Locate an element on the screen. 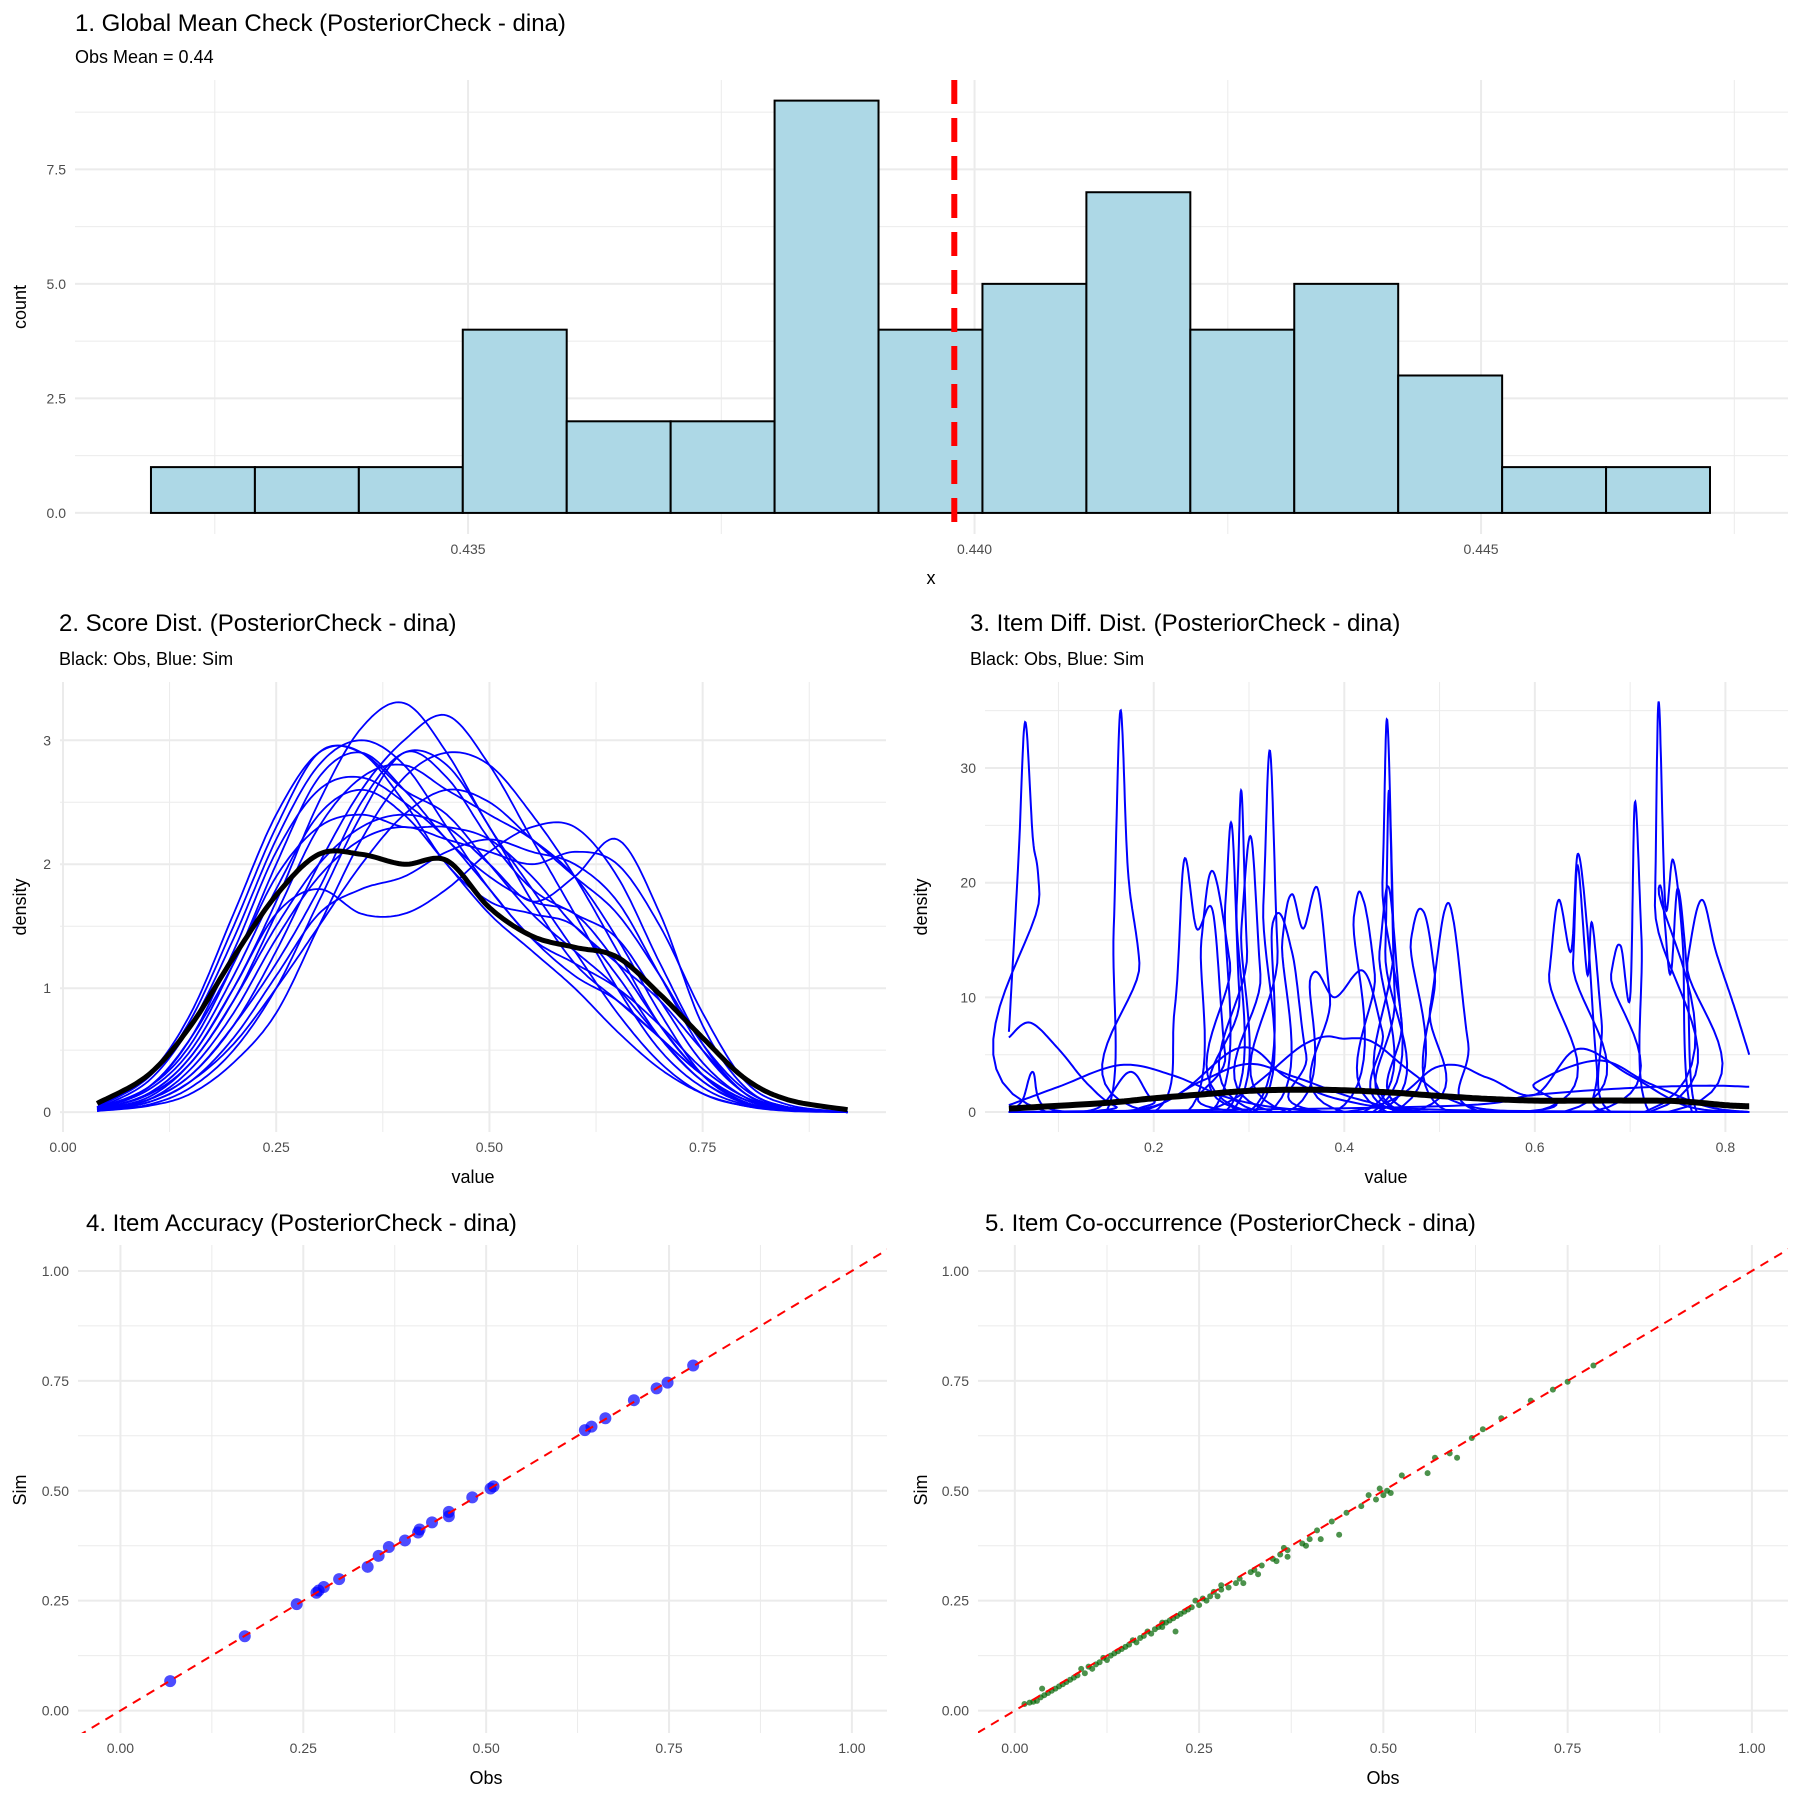 This screenshot has width=1800, height=1800. x-tick-label: 0.6 is located at coordinates (1535, 1147).